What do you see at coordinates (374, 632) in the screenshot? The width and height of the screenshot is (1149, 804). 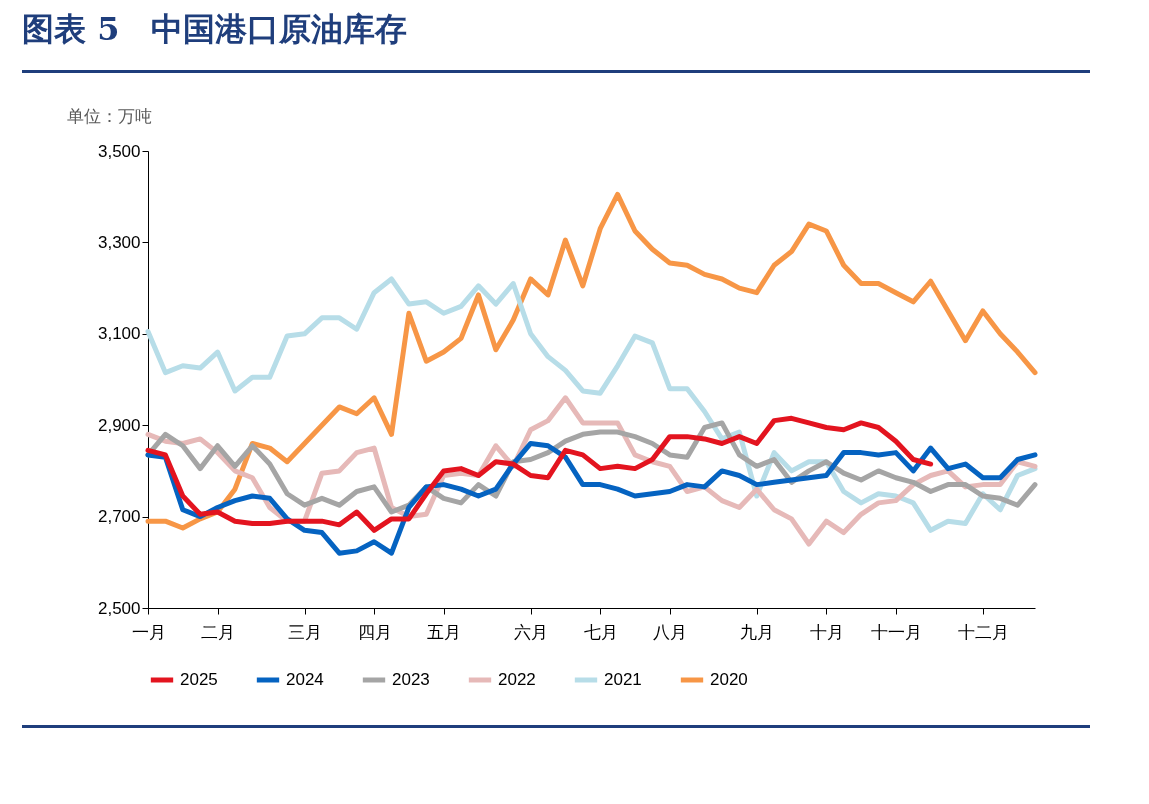 I see `x-tick-label: 四月` at bounding box center [374, 632].